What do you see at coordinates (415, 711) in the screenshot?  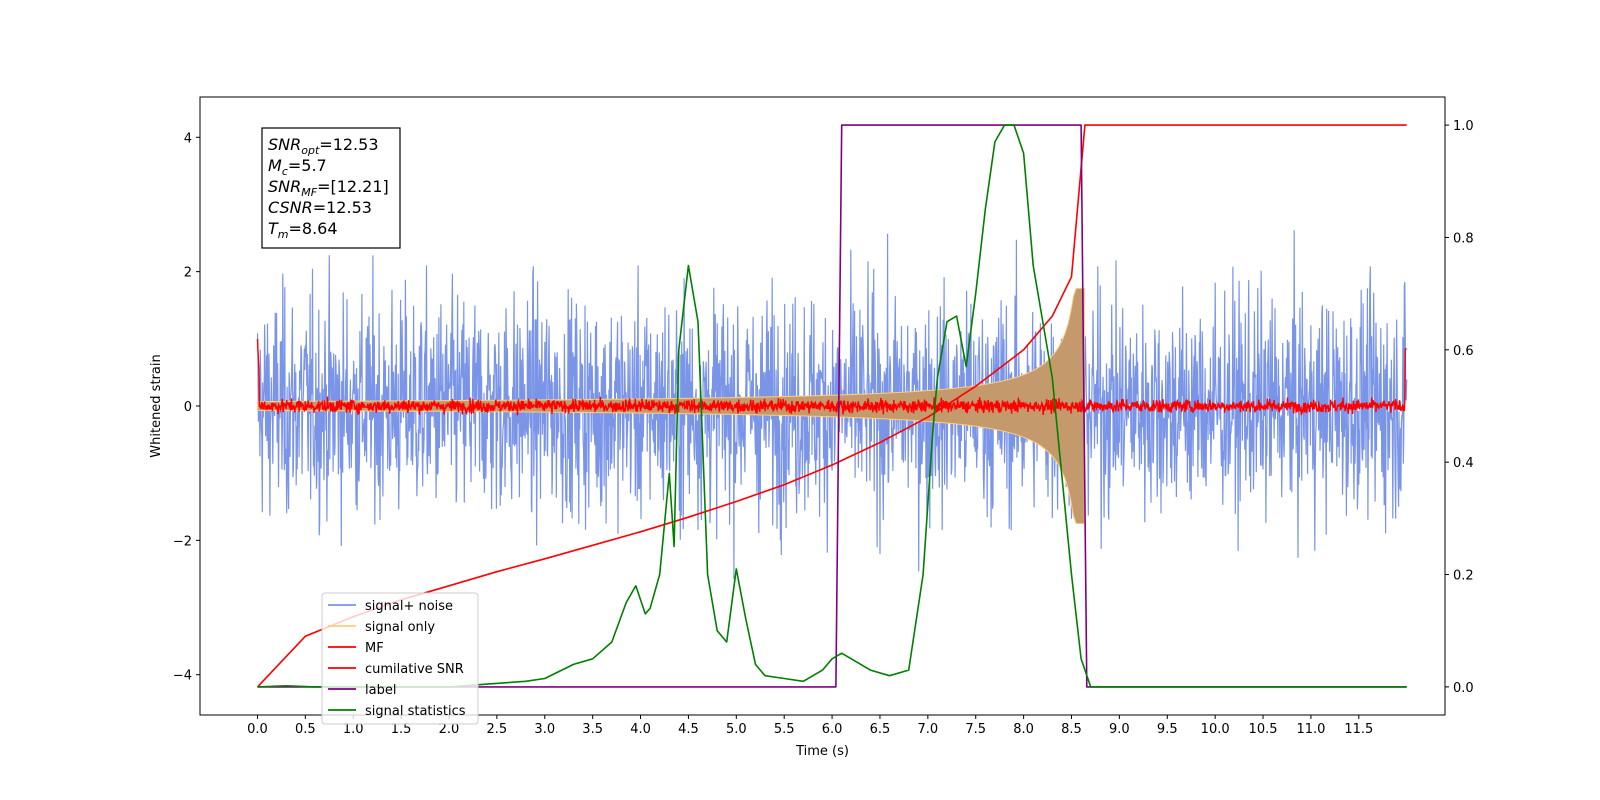 I see `legend-label: signal statistics` at bounding box center [415, 711].